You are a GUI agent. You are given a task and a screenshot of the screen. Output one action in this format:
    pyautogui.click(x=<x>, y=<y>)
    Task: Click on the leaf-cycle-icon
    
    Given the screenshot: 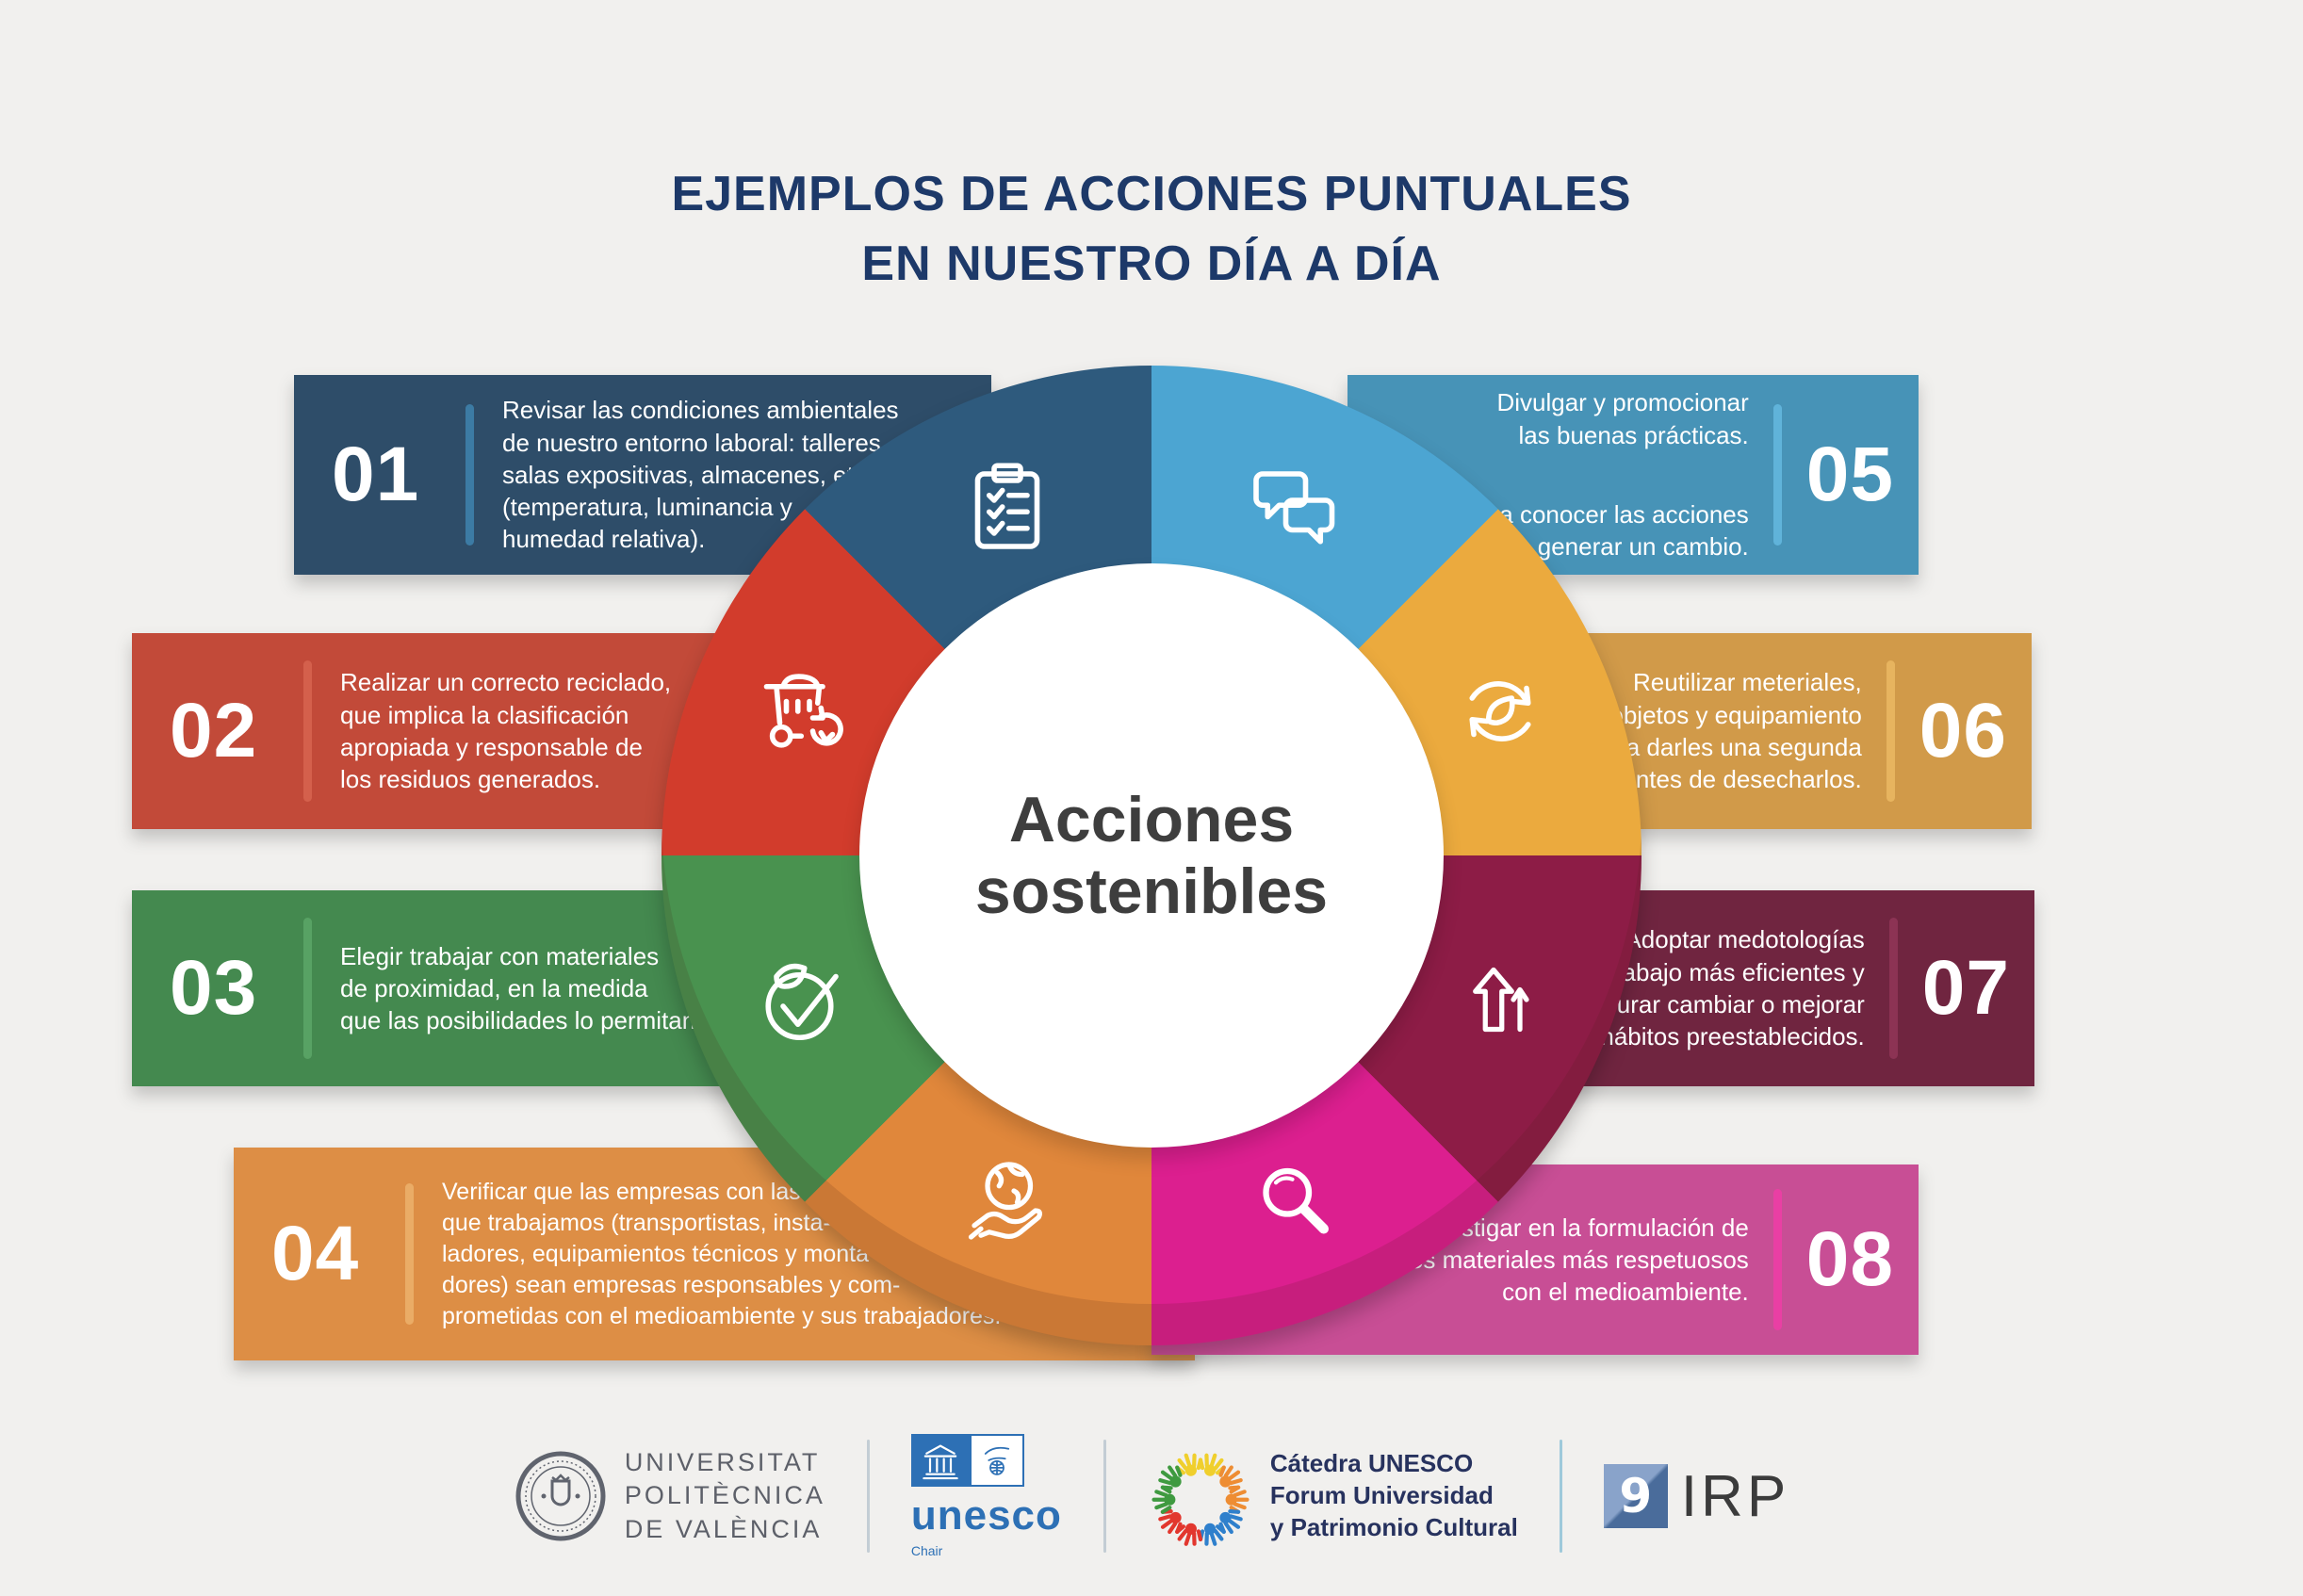 What is the action you would take?
    pyautogui.click(x=1500, y=711)
    